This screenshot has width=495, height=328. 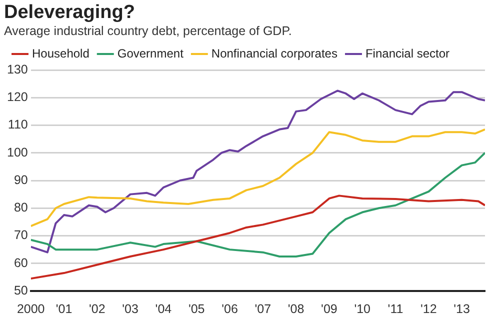 What do you see at coordinates (21, 235) in the screenshot?
I see `y-tick-label: 70` at bounding box center [21, 235].